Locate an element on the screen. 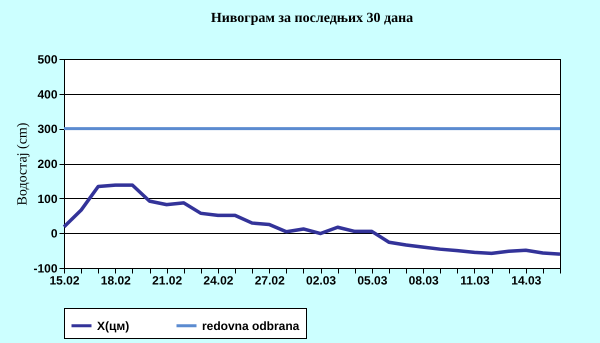  x-tick-label: 14.03 is located at coordinates (526, 281).